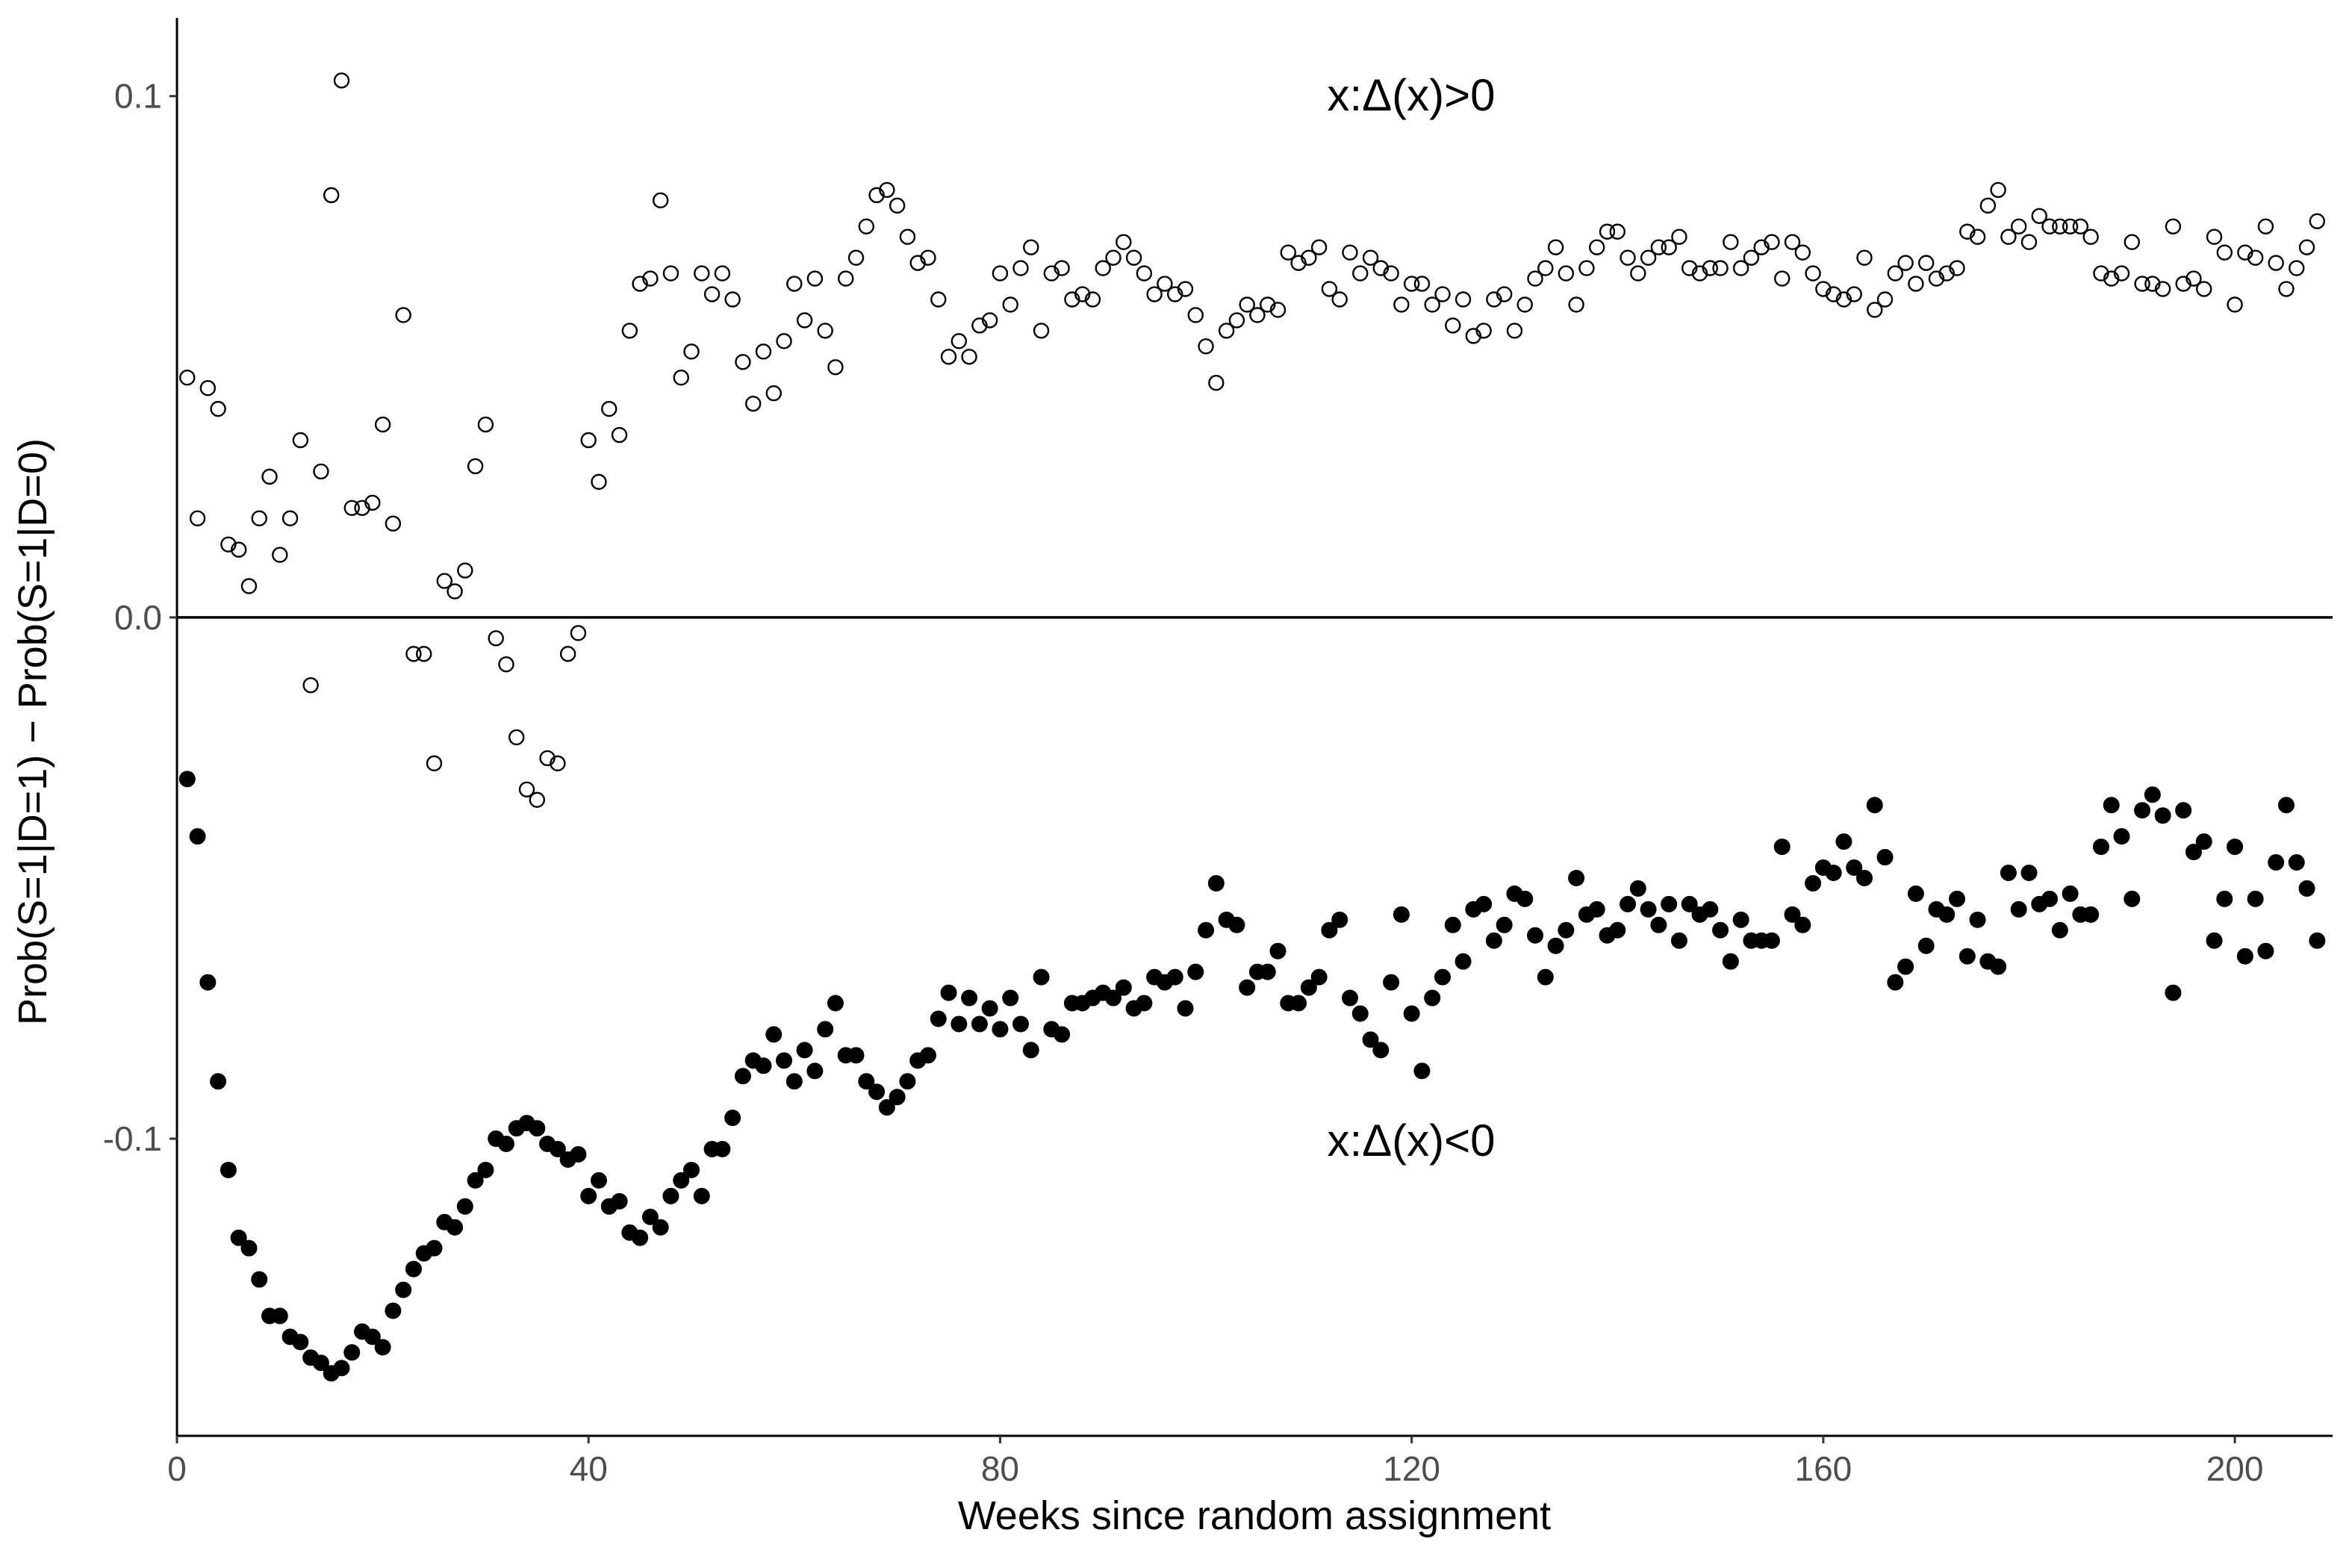 This screenshot has height=1568, width=2352. I want to click on x-tick-label: 200, so click(2235, 1468).